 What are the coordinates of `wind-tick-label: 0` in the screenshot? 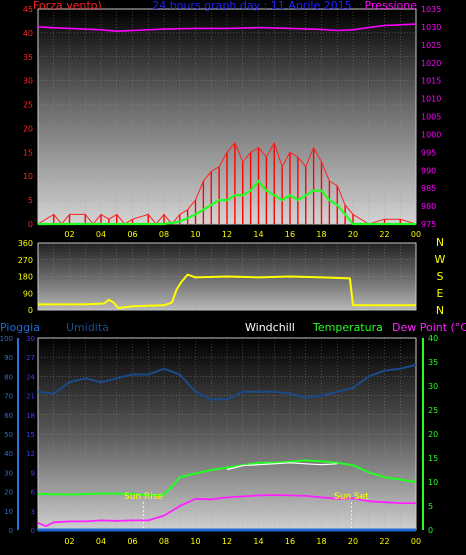 It's located at (30, 224).